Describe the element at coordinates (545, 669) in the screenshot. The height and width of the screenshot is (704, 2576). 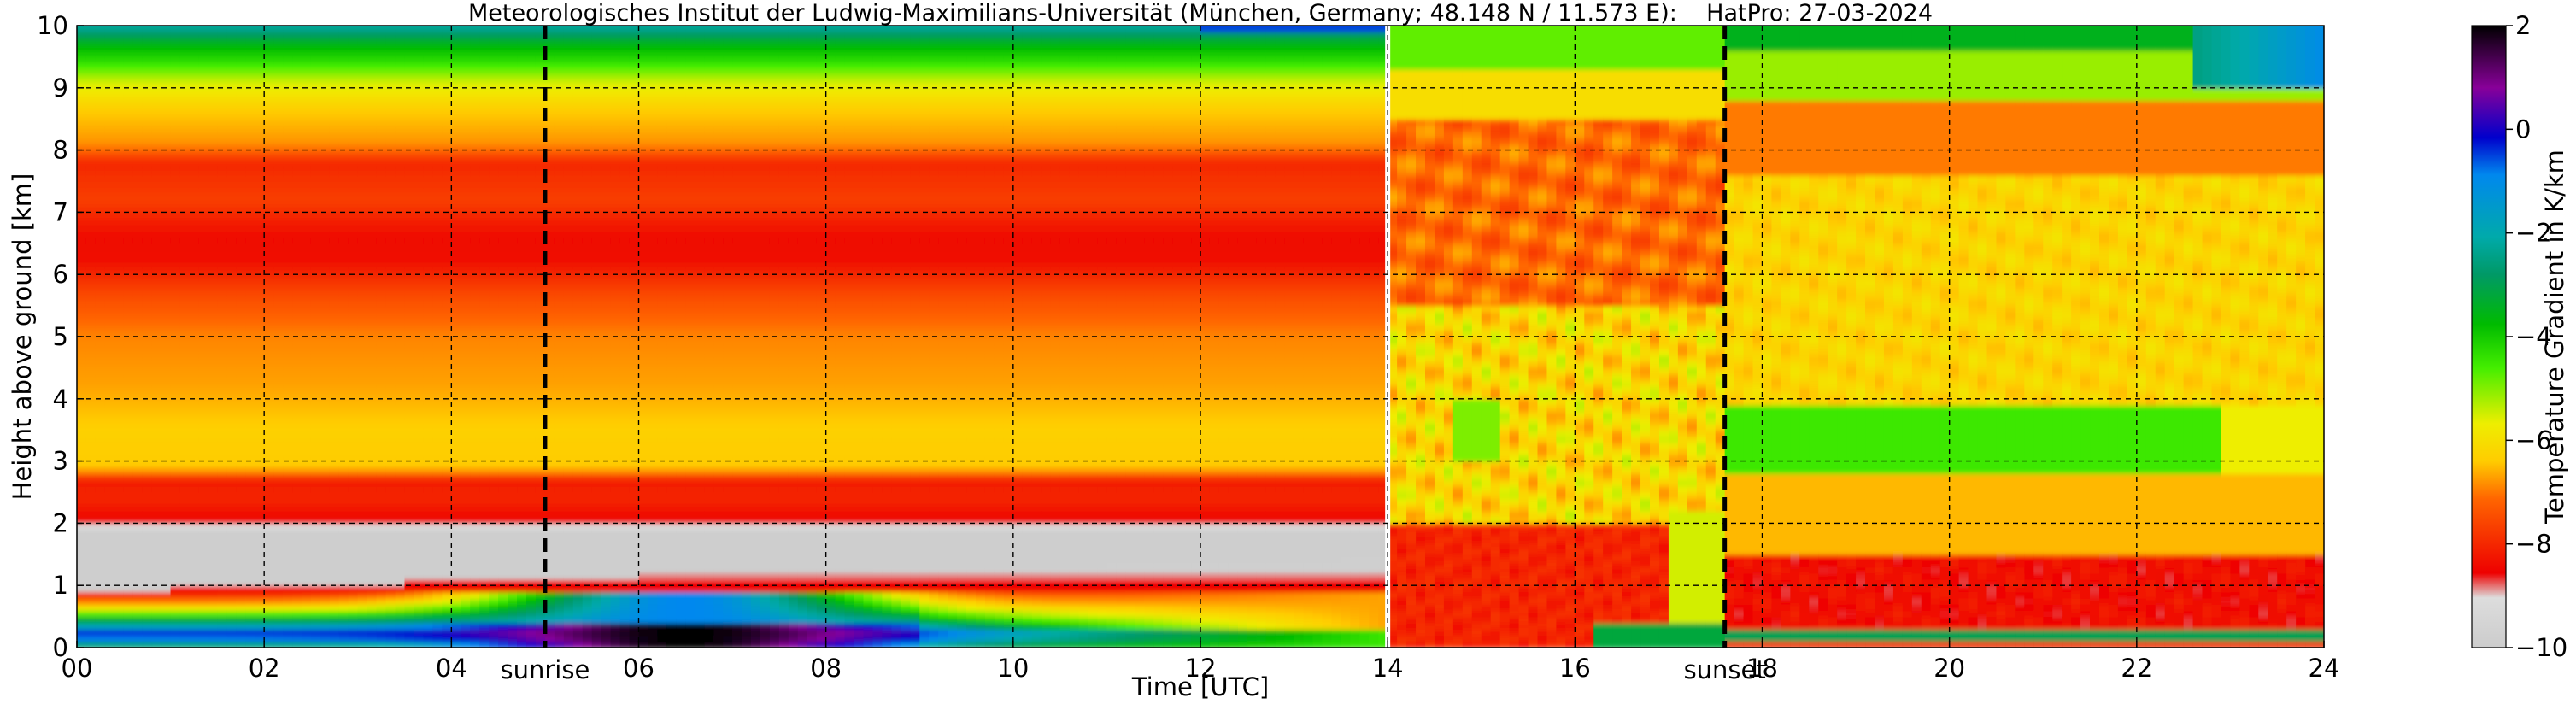
I see `sunrise-label: sunrise` at that location.